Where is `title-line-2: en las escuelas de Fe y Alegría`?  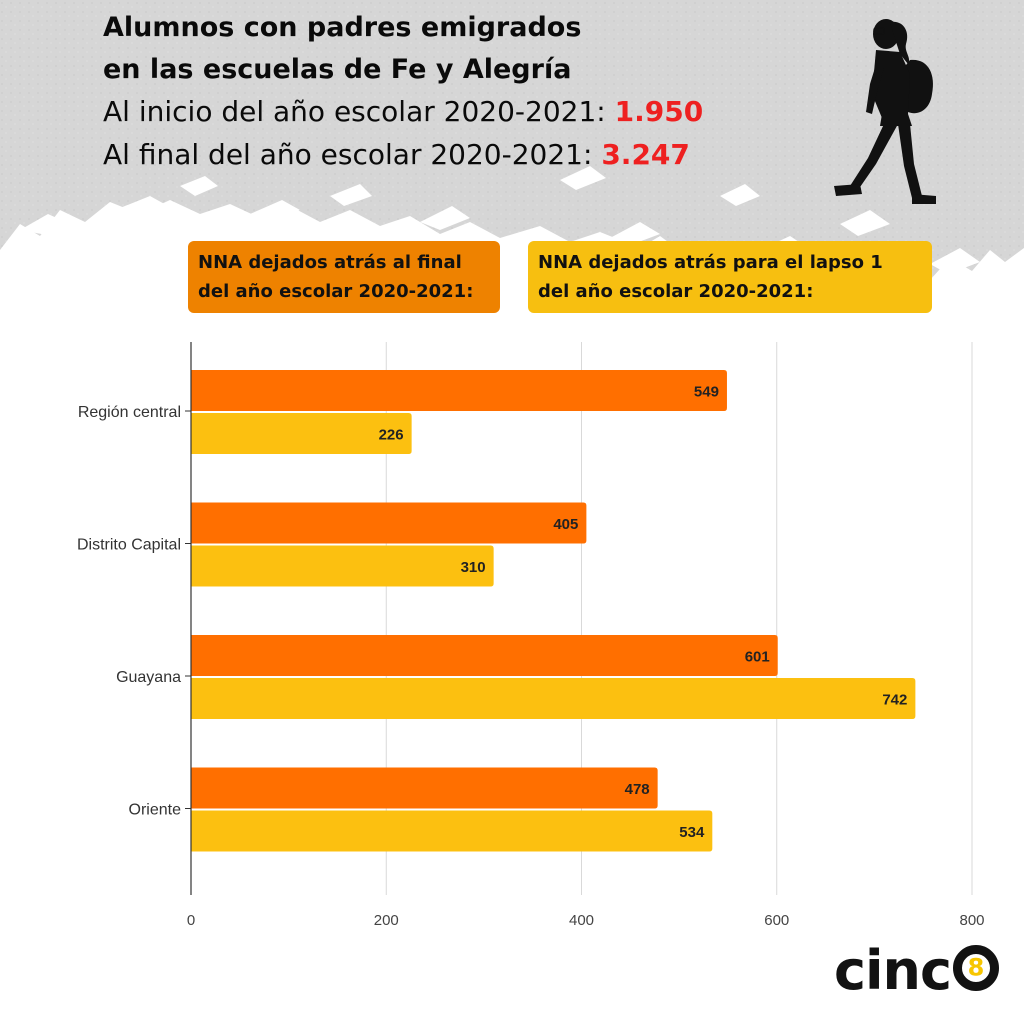
title-line-2: en las escuelas de Fe y Alegría is located at coordinates (337, 69).